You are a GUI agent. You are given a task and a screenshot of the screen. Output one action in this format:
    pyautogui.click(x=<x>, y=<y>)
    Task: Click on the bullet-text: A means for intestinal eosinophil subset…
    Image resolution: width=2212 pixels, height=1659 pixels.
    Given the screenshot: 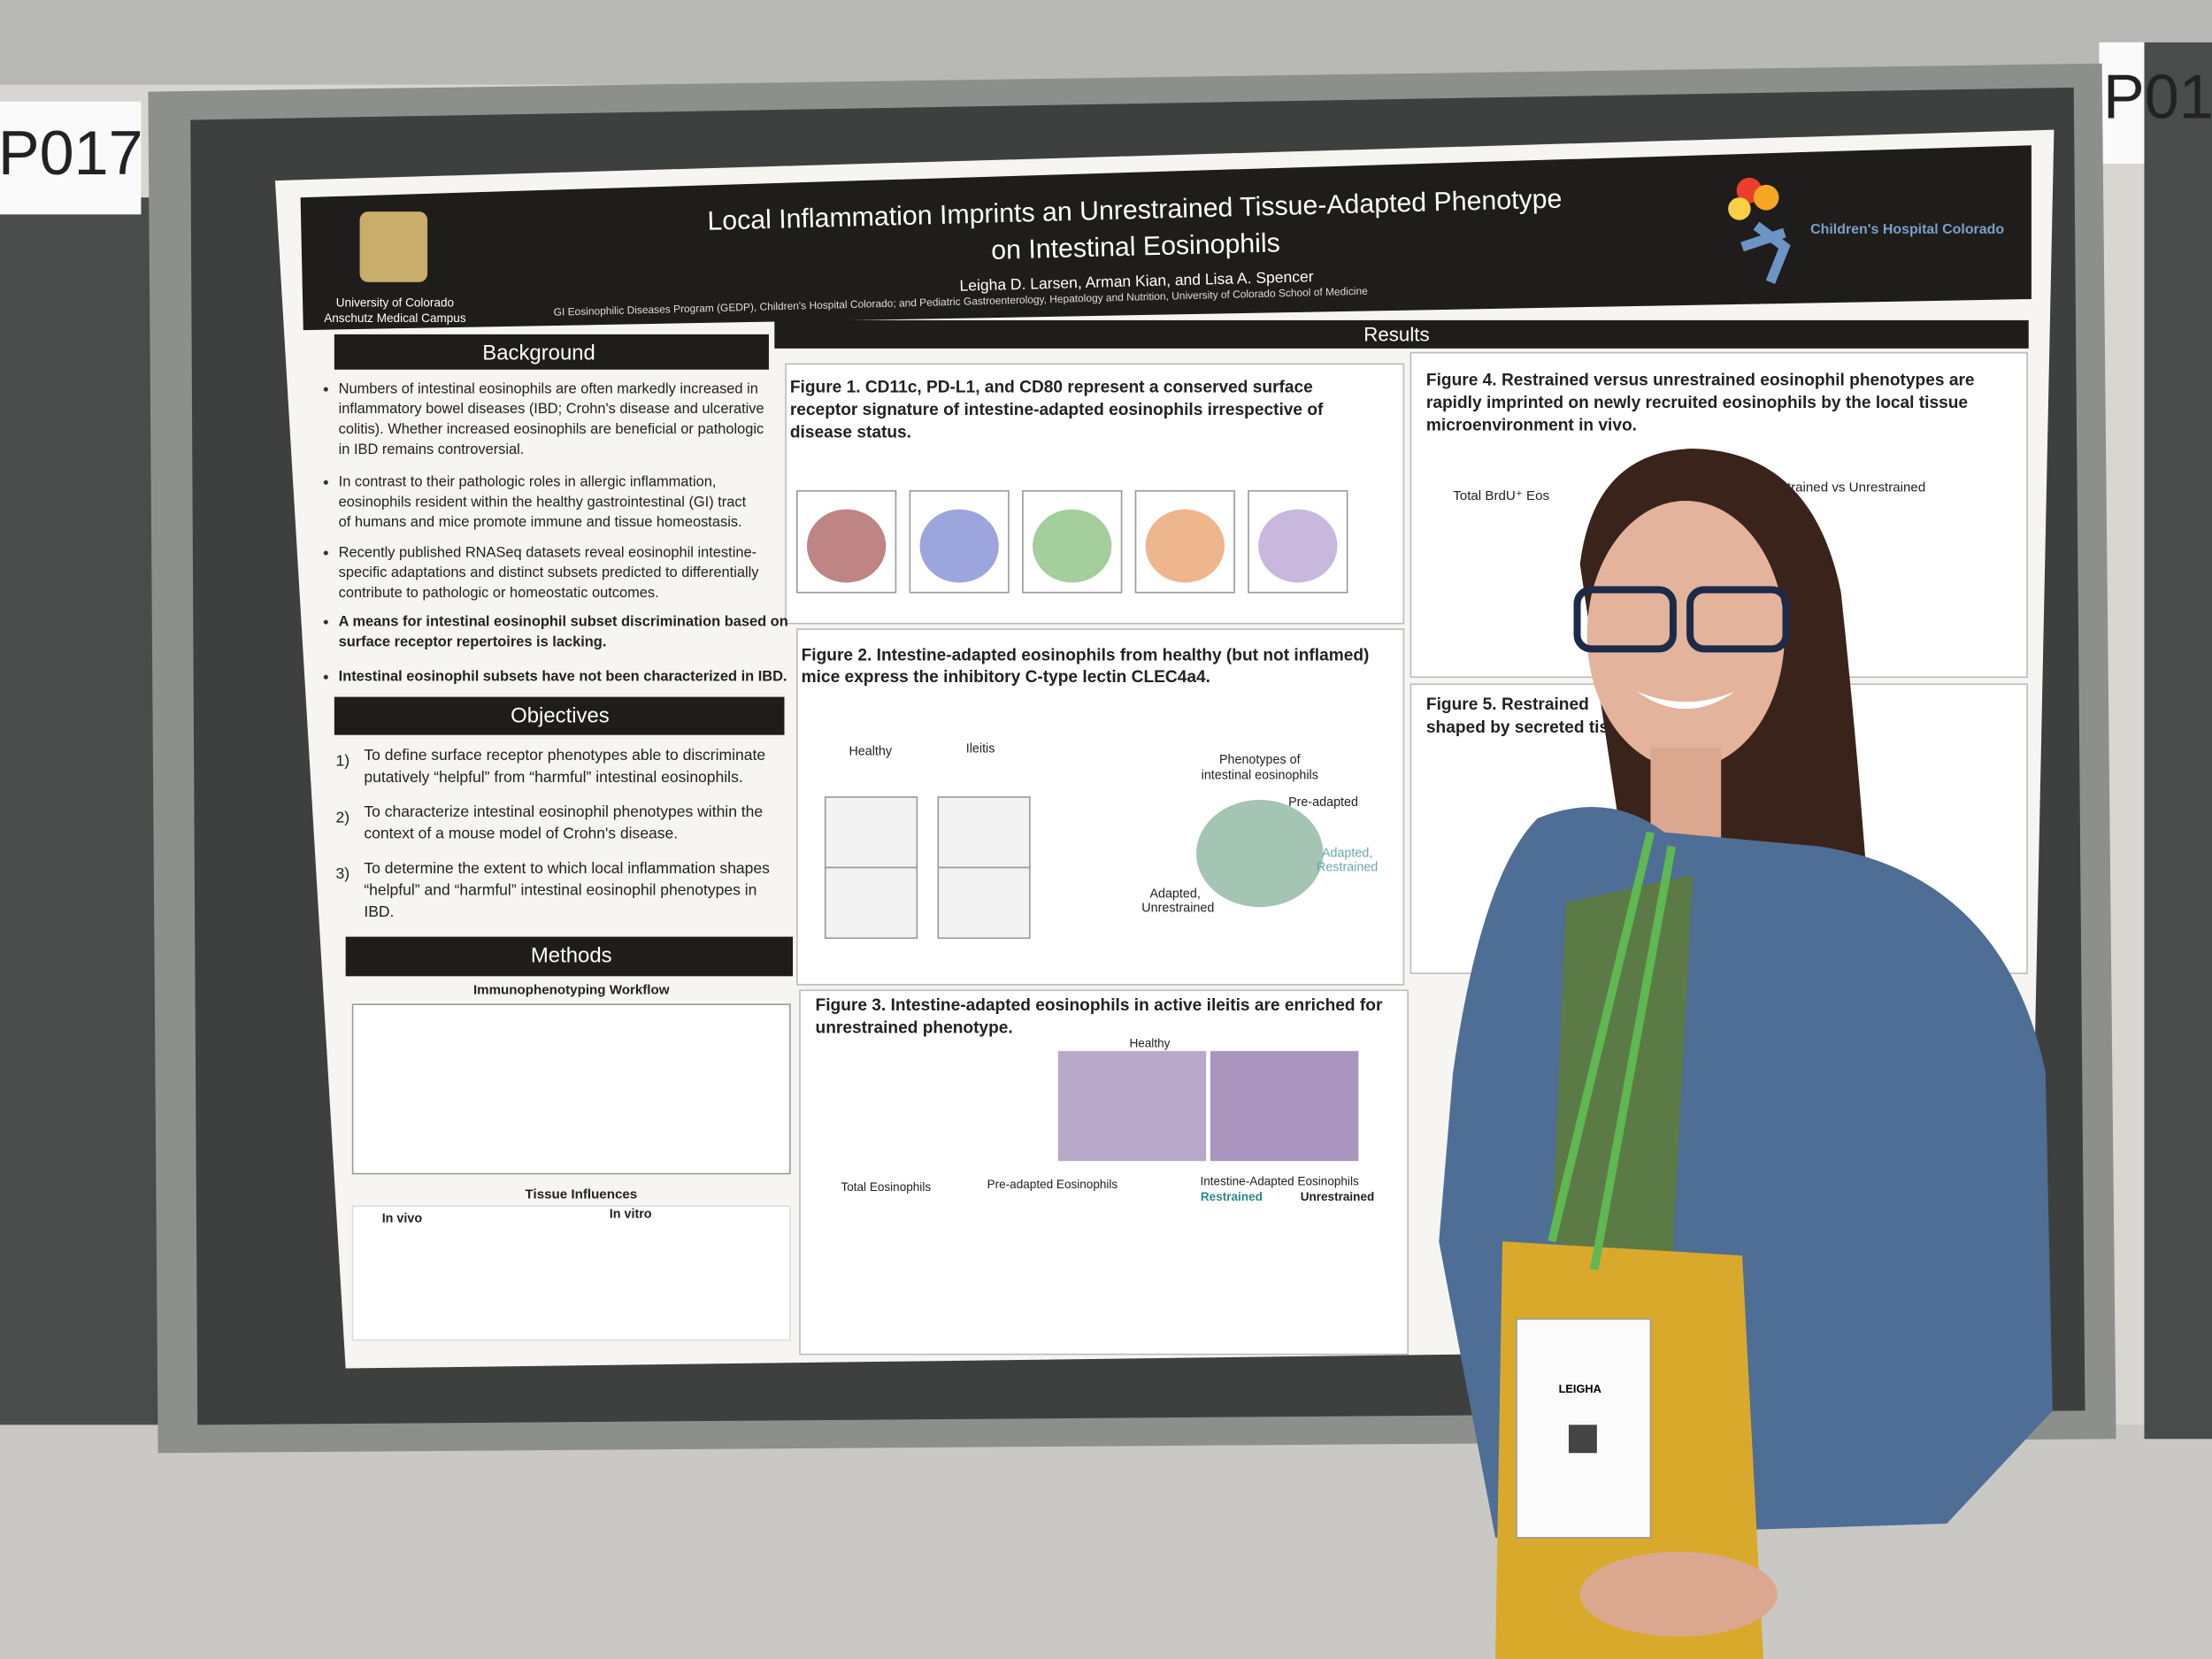 What is the action you would take?
    pyautogui.click(x=563, y=621)
    